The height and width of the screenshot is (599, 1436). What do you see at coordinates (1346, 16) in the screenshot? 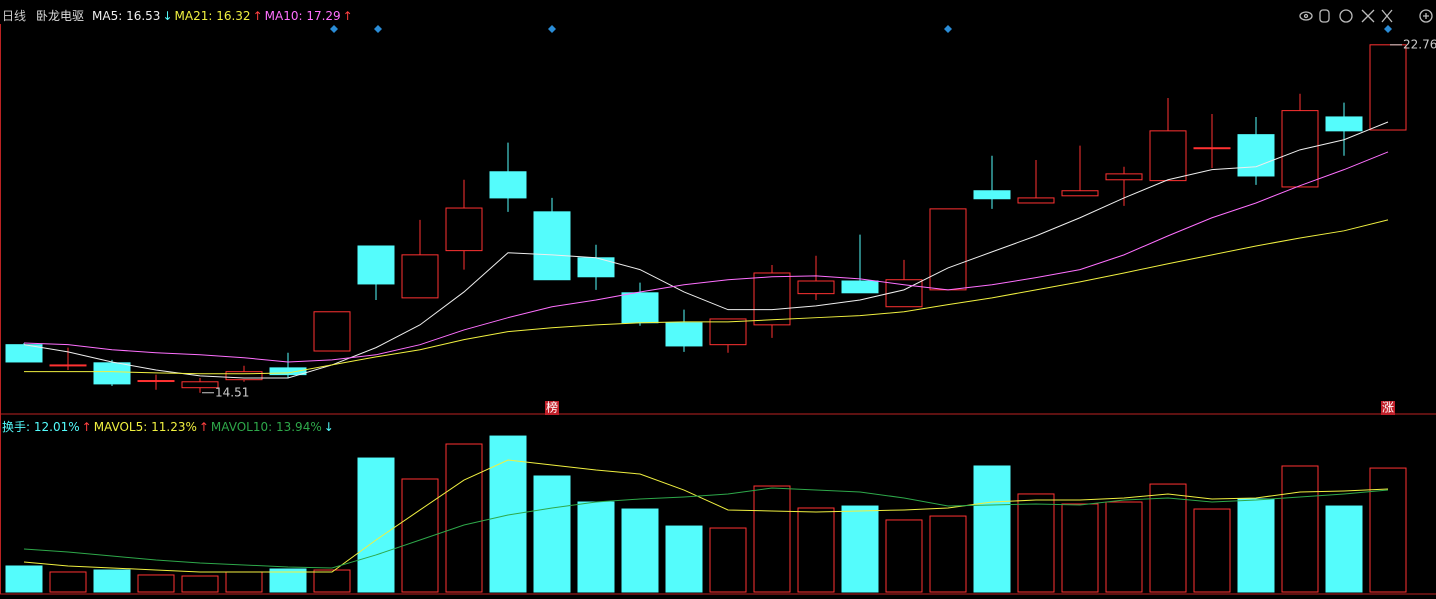
I see `play-icon` at bounding box center [1346, 16].